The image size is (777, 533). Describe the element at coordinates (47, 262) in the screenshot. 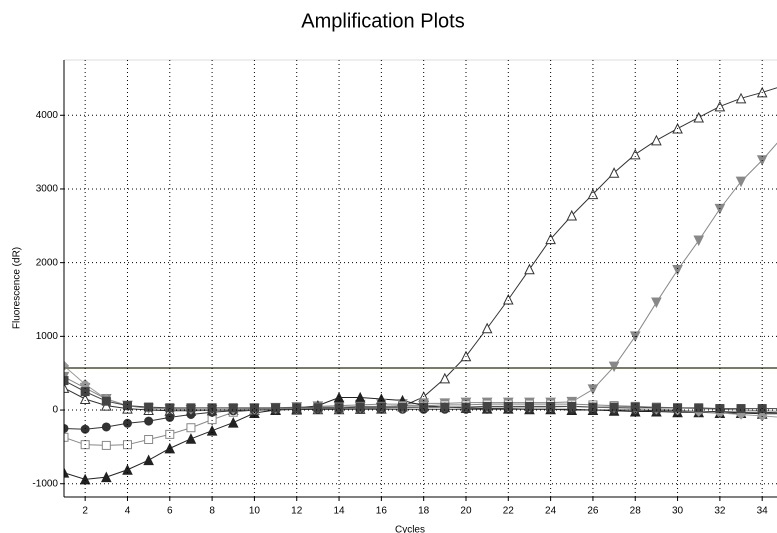

I see `y-tick-label: 2000` at that location.